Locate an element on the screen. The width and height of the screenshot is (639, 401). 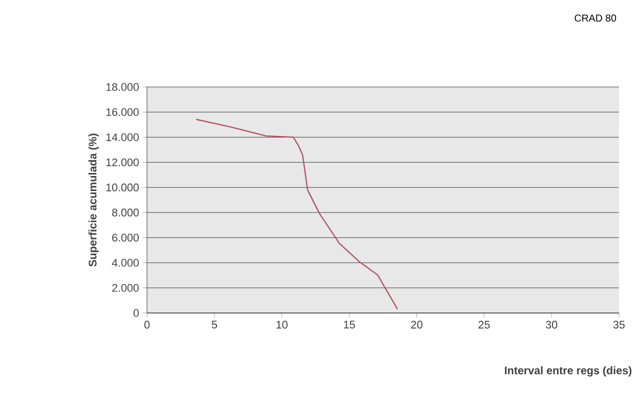
y-axis-title: Superficie acumulada (%) is located at coordinates (93, 200).